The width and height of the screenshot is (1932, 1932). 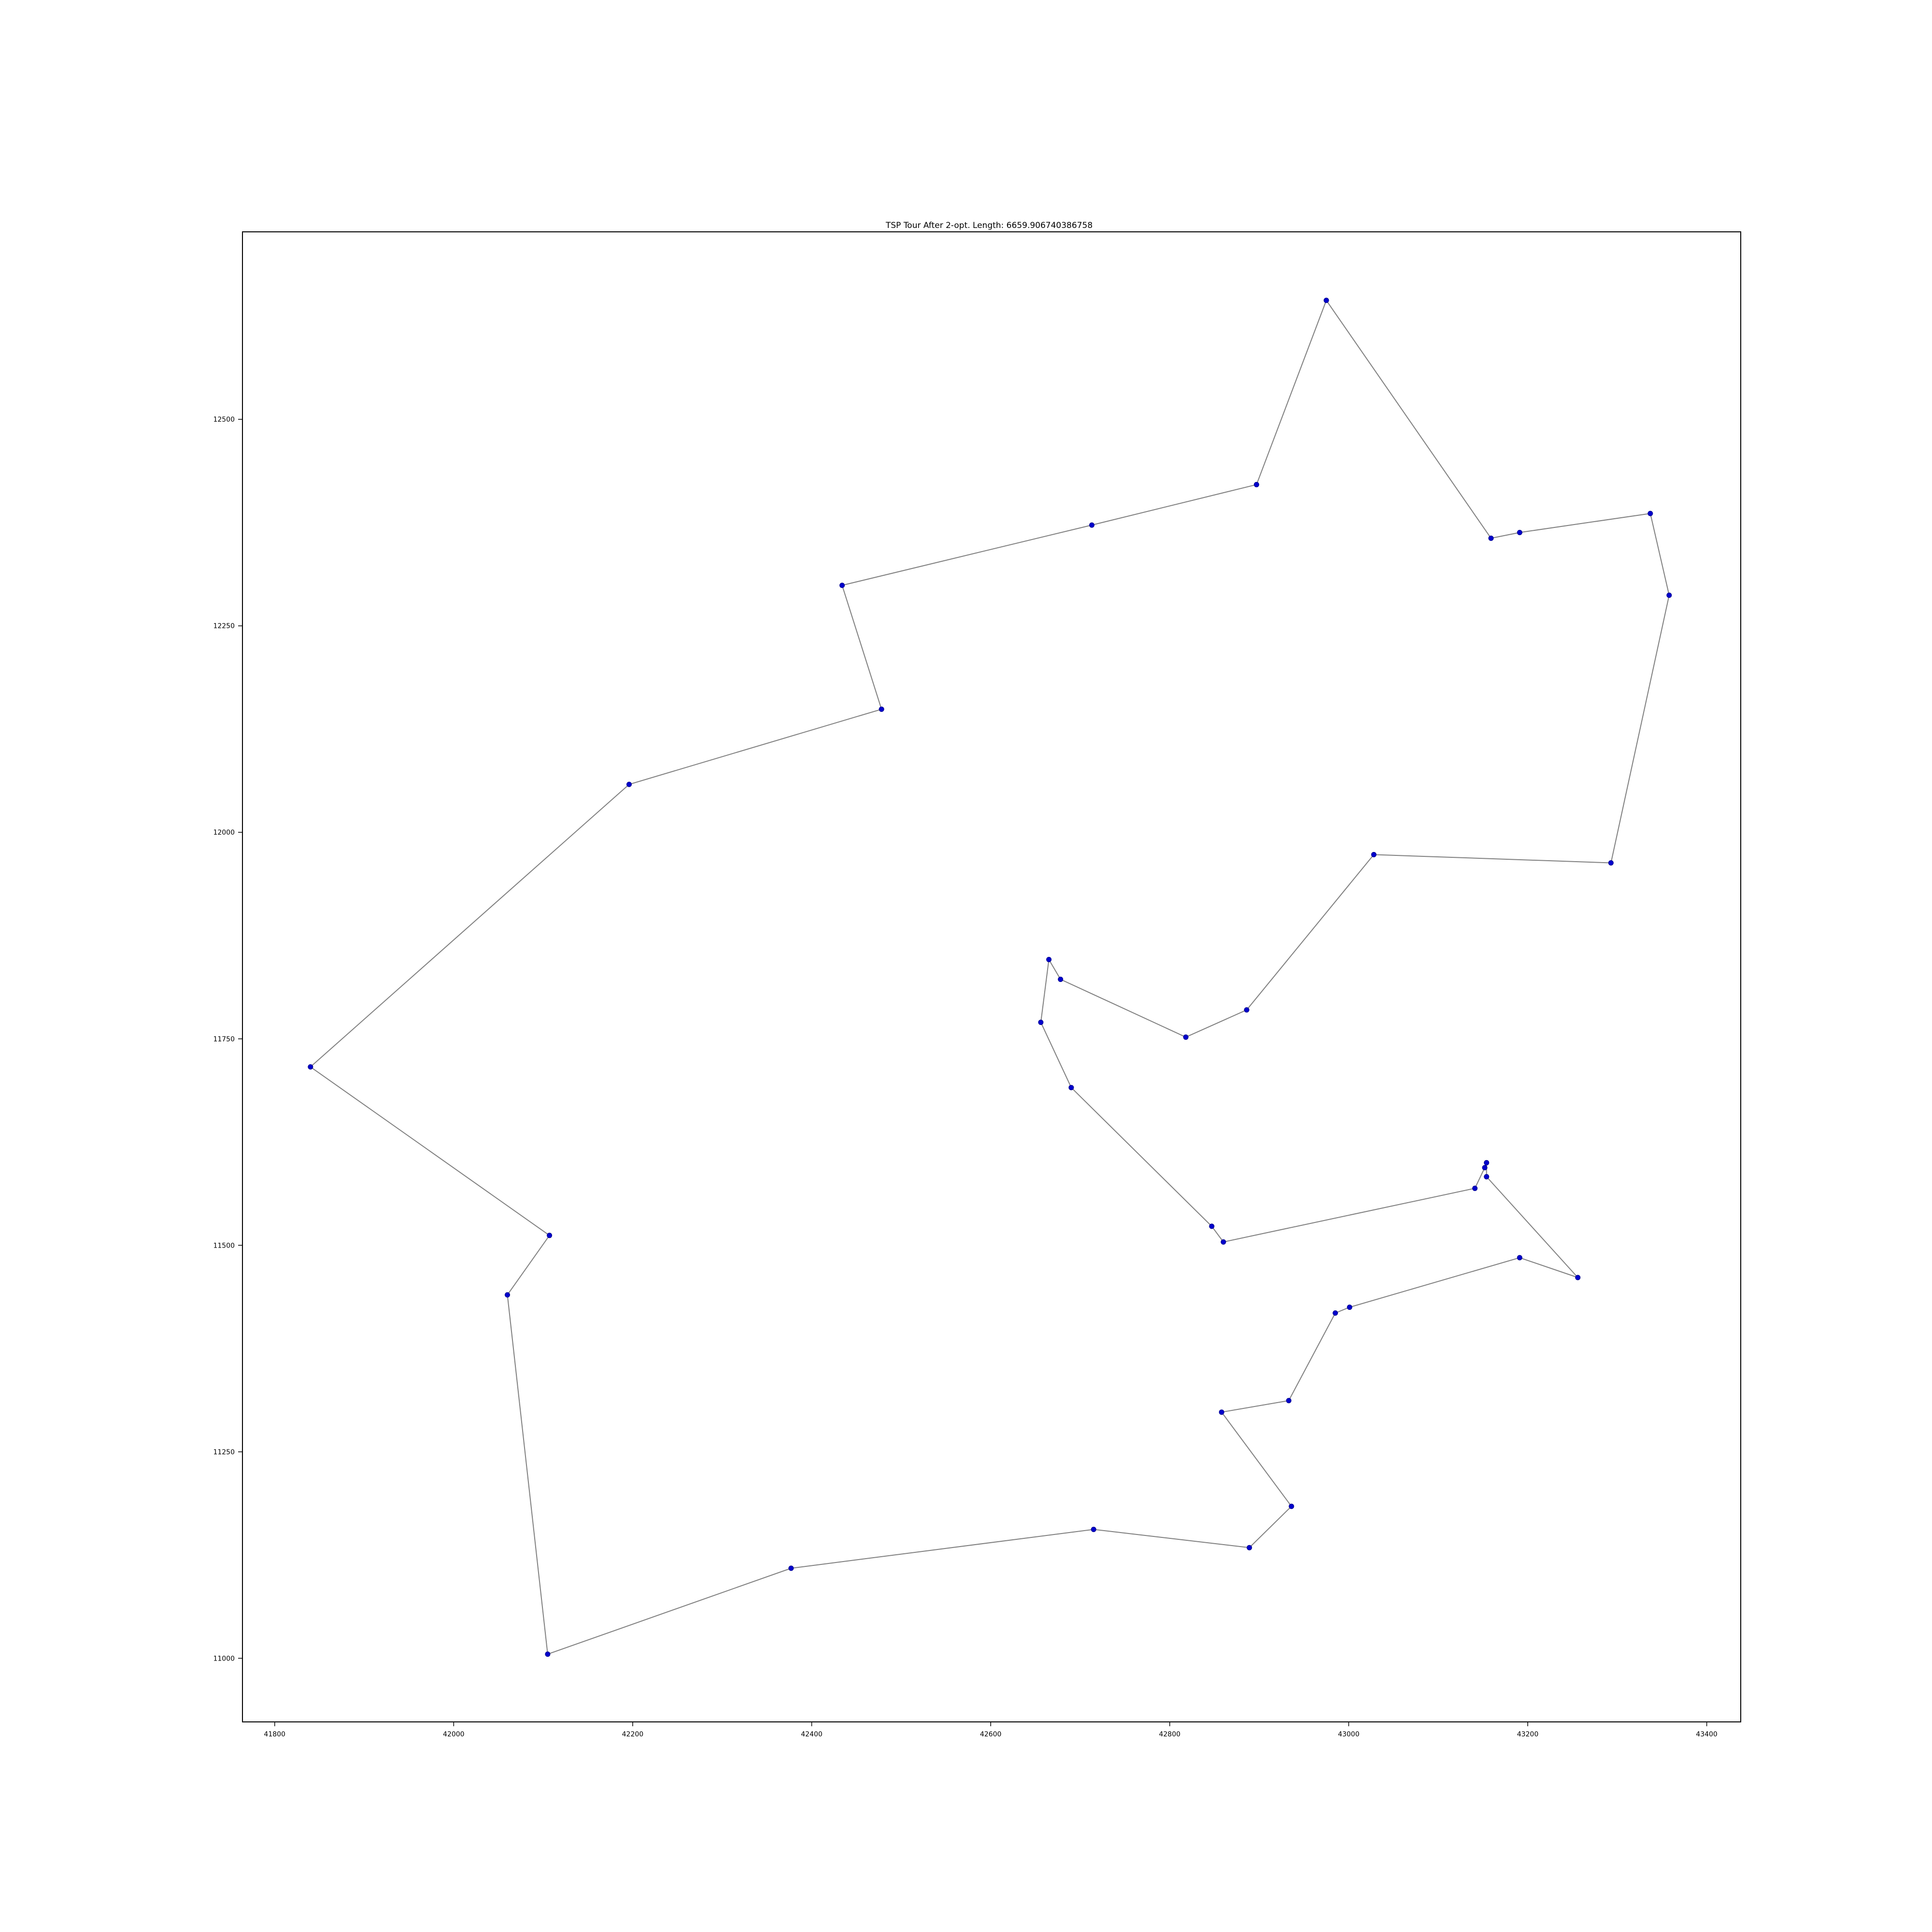 What do you see at coordinates (224, 1246) in the screenshot?
I see `y-tick-label-2: 11500` at bounding box center [224, 1246].